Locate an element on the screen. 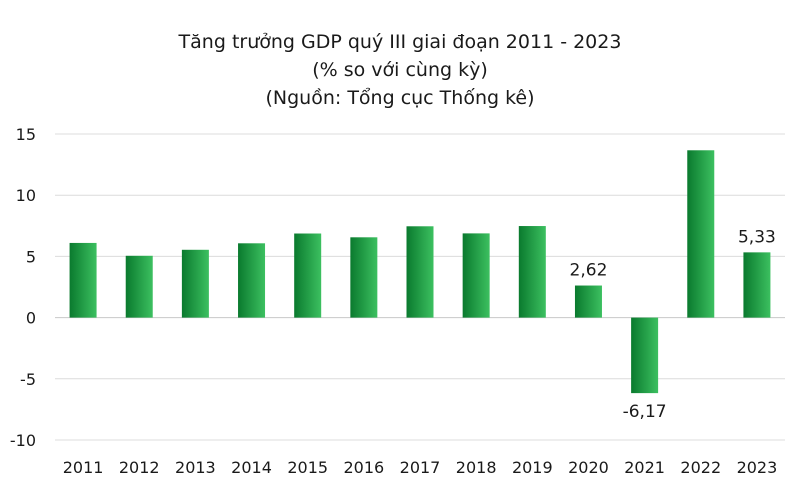 The image size is (800, 500). x-tick-label: 2021 is located at coordinates (644, 467).